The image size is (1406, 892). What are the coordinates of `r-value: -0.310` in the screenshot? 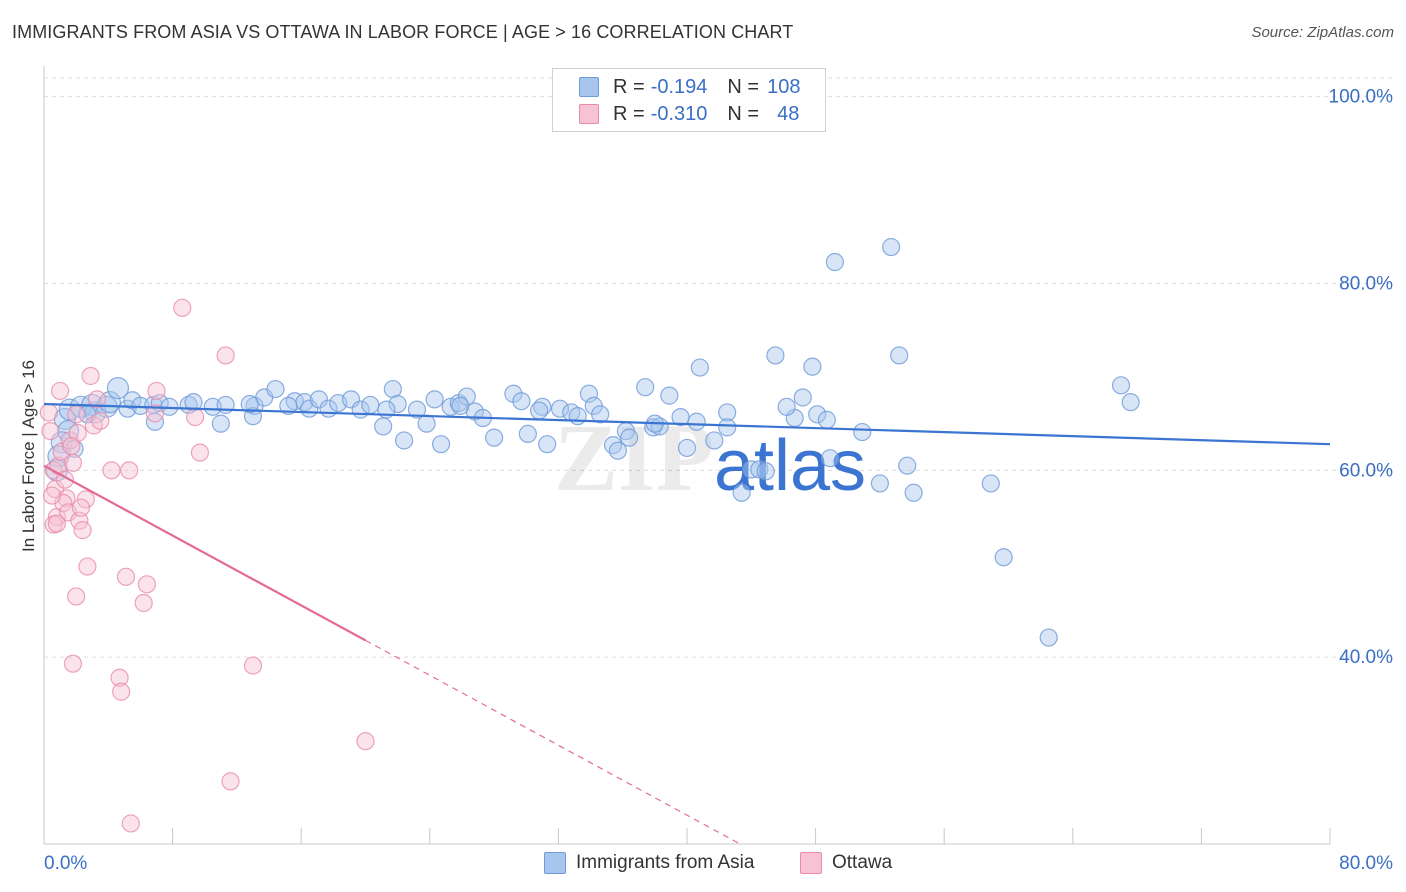 It's located at (679, 113).